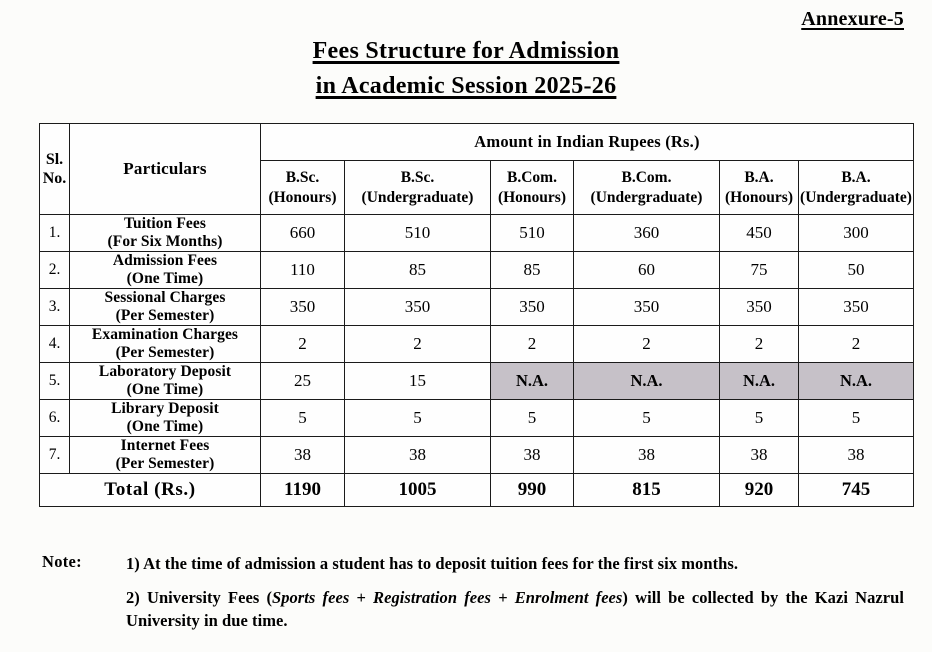  I want to click on total-value-bsc-undergraduate: 1005, so click(417, 490).